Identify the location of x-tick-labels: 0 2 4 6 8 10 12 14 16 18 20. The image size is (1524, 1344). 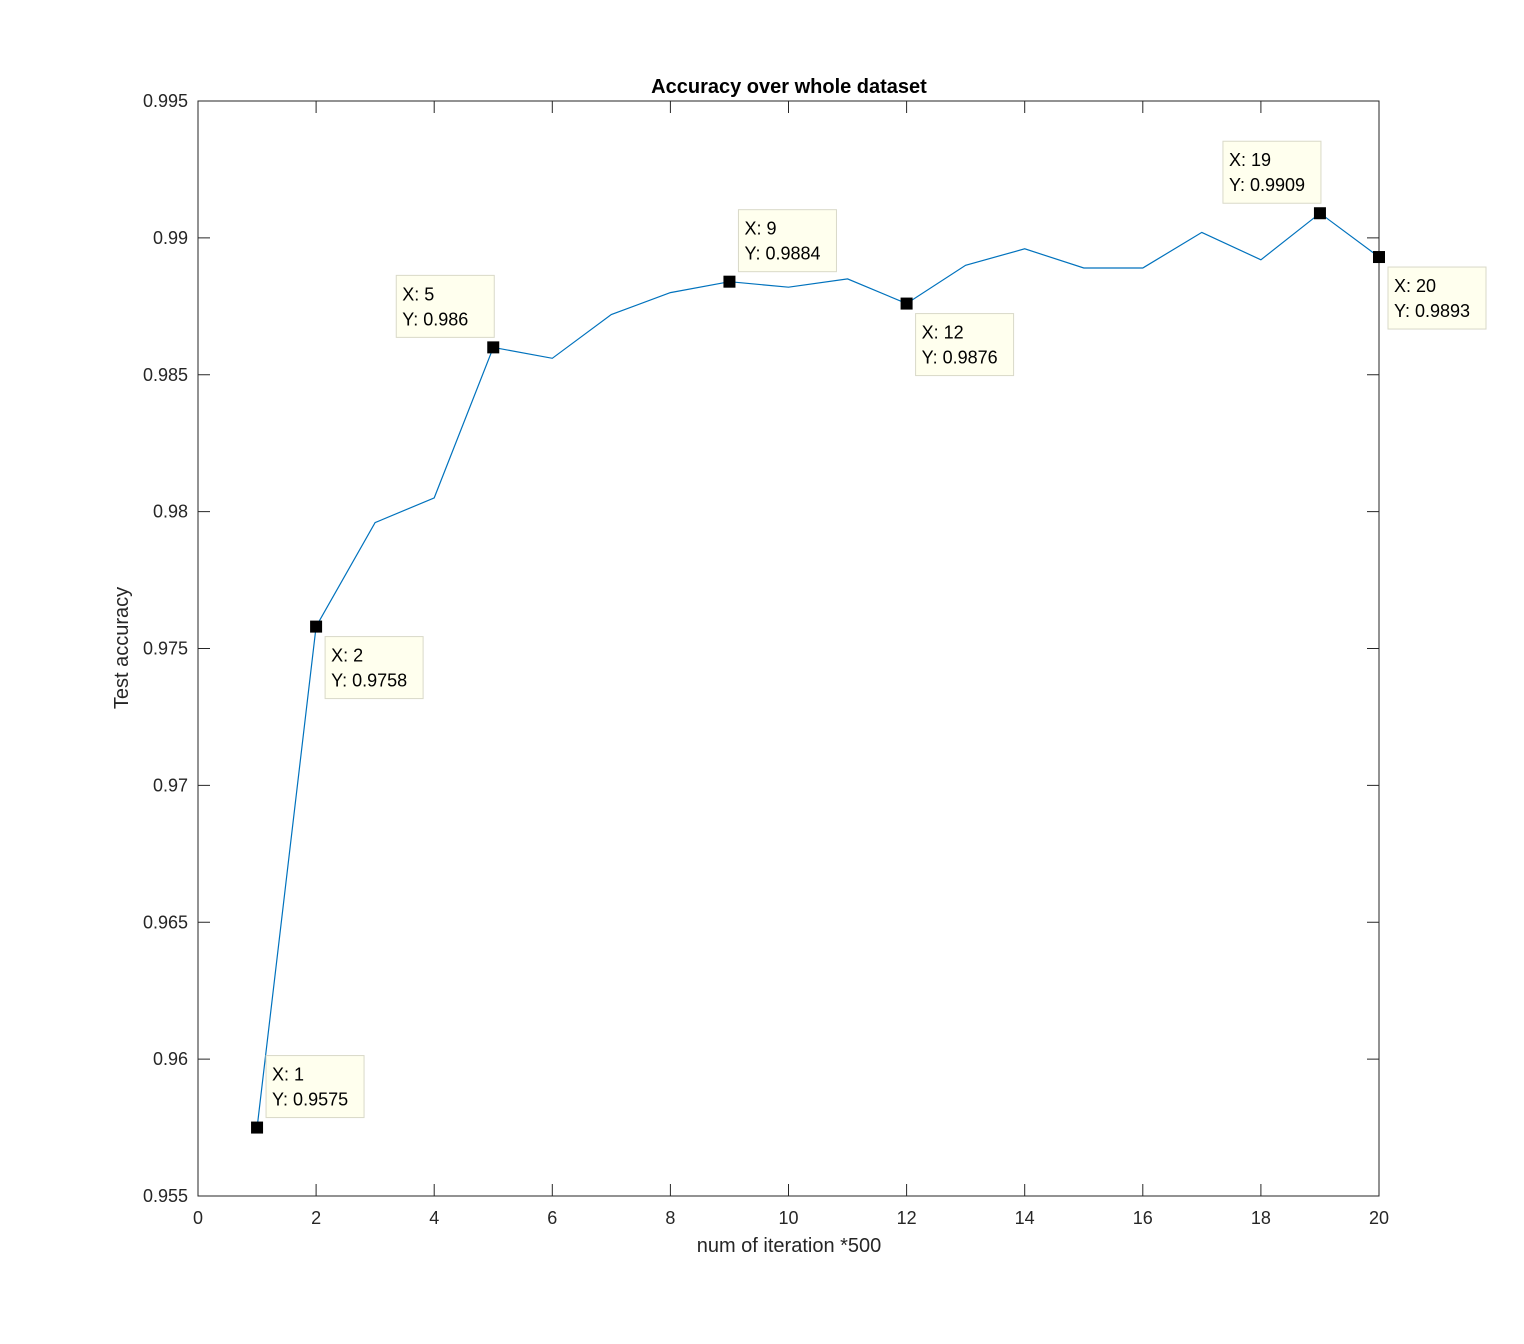
(791, 1218).